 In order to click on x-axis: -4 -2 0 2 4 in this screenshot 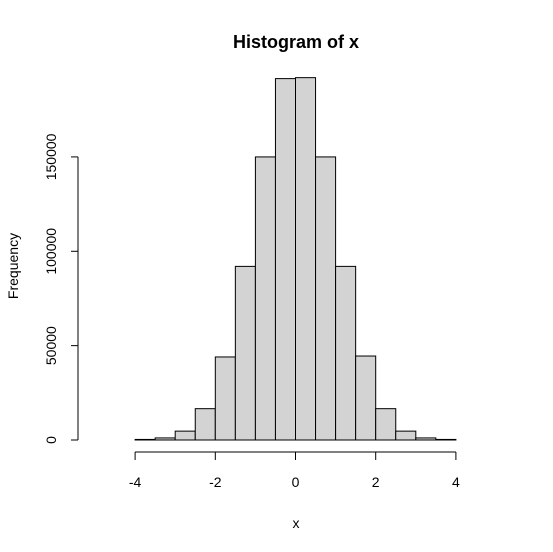, I will do `click(294, 470)`.